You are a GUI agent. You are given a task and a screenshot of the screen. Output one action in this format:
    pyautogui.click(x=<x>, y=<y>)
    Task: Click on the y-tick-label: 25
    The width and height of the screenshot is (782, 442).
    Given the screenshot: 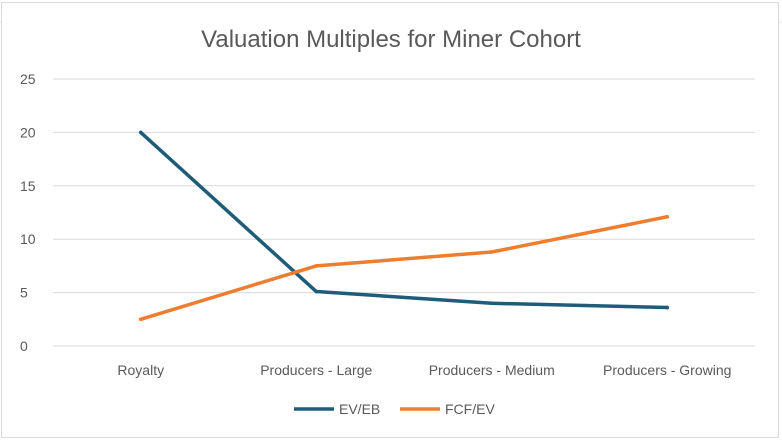 What is the action you would take?
    pyautogui.click(x=28, y=79)
    